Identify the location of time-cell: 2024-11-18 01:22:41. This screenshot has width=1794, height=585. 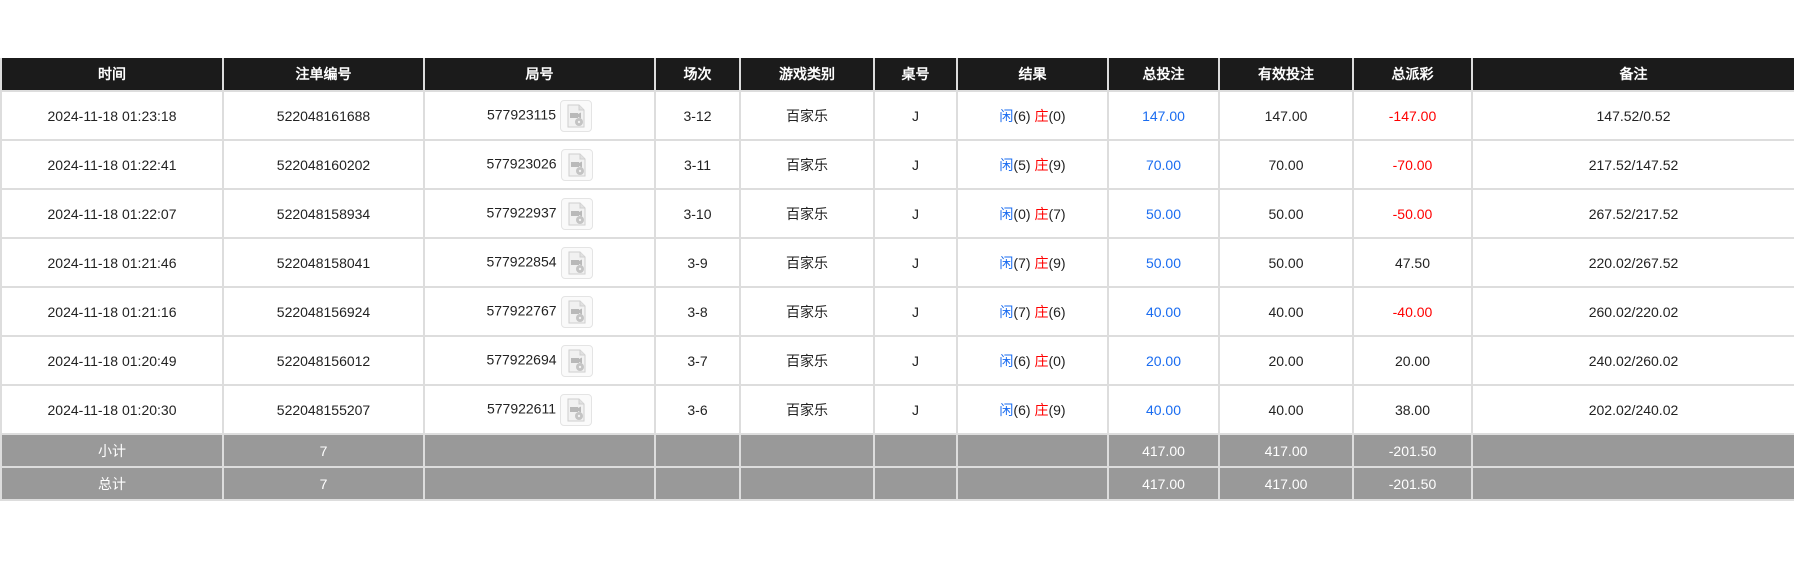
(112, 164).